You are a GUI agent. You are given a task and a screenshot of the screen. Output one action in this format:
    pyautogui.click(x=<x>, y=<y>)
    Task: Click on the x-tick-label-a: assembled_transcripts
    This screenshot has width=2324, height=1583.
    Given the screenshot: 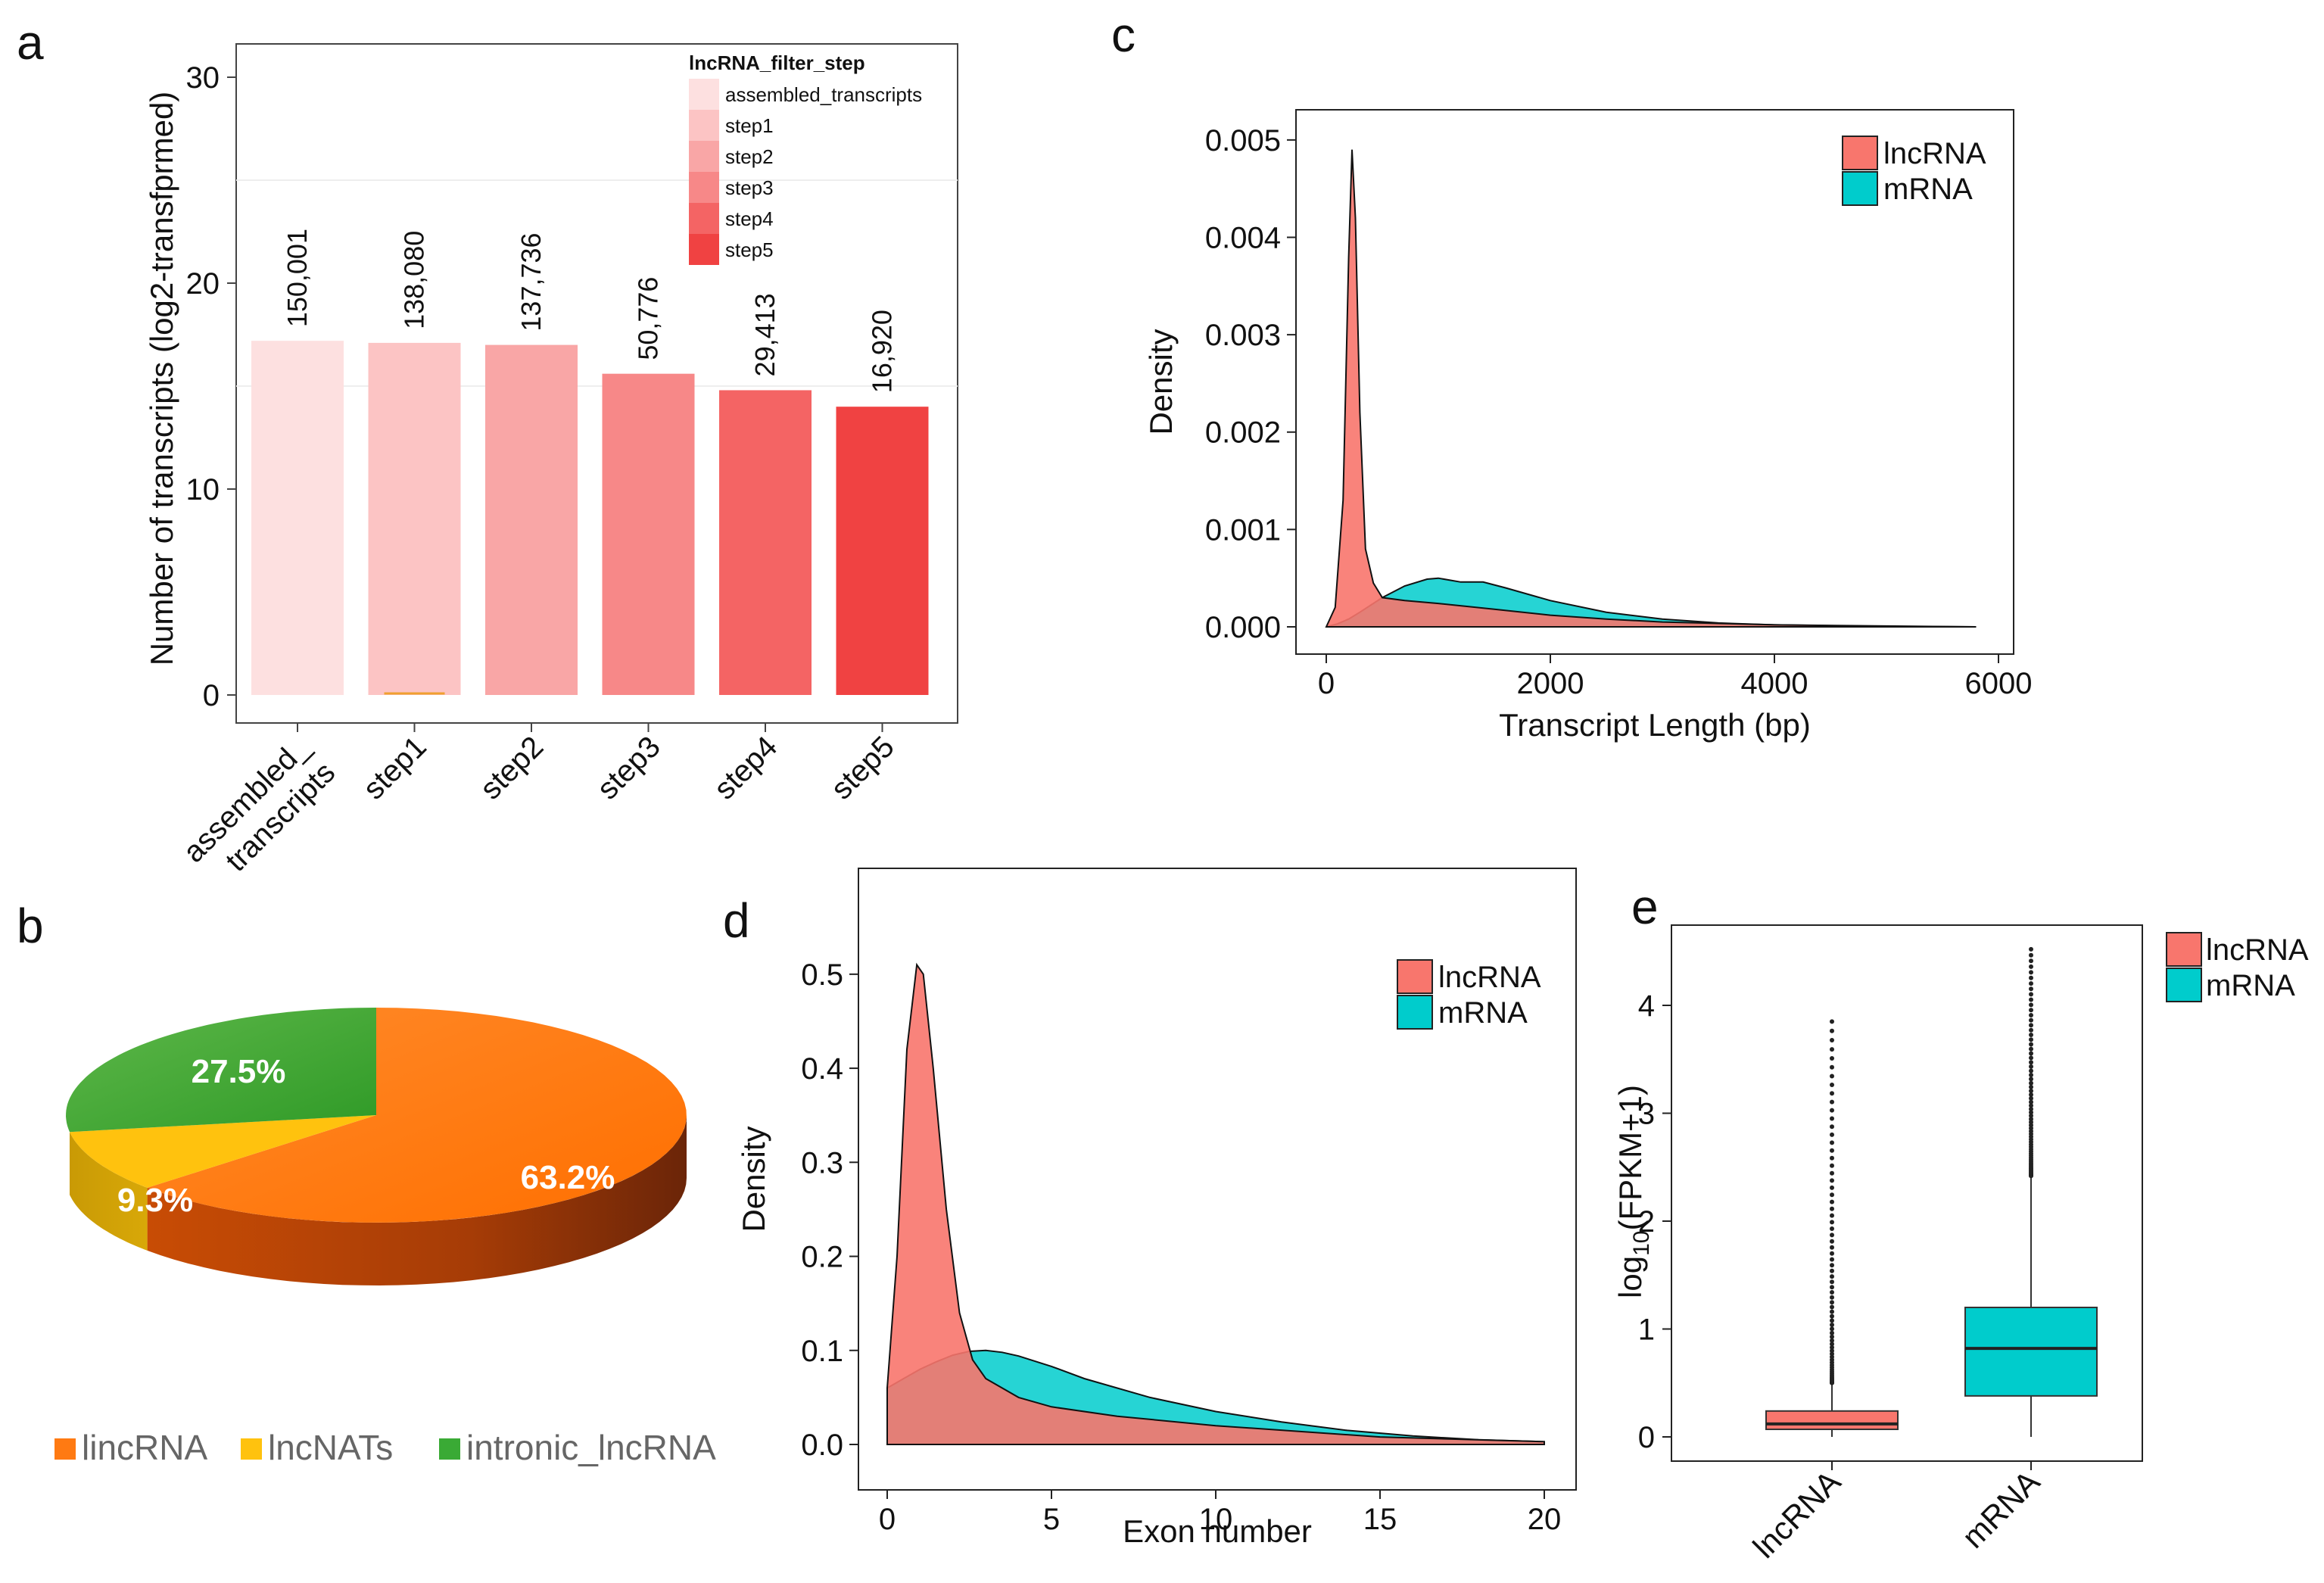 What is the action you would take?
    pyautogui.click(x=259, y=812)
    